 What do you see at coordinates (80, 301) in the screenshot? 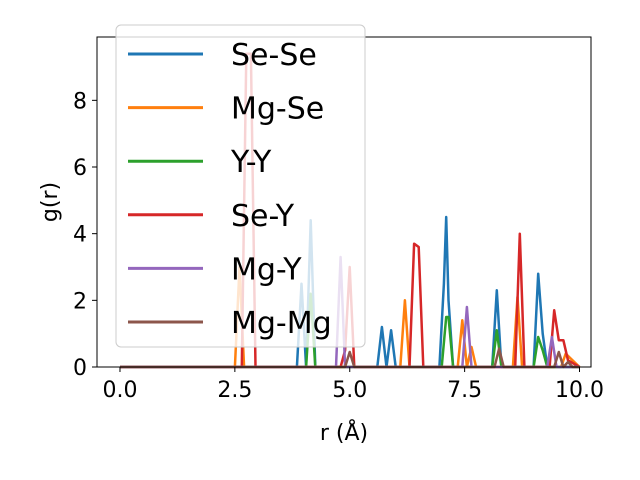
I see `y-tick-label: 2` at bounding box center [80, 301].